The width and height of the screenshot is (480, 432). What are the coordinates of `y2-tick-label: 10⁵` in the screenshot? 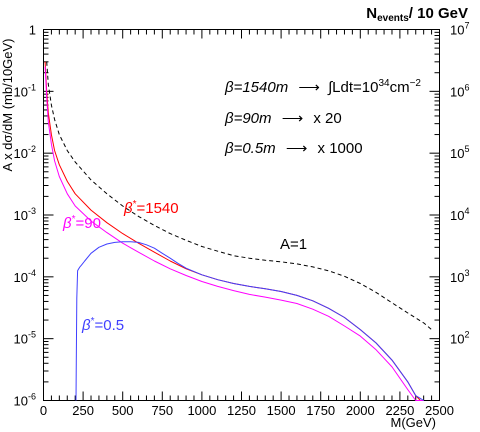 It's located at (459, 152).